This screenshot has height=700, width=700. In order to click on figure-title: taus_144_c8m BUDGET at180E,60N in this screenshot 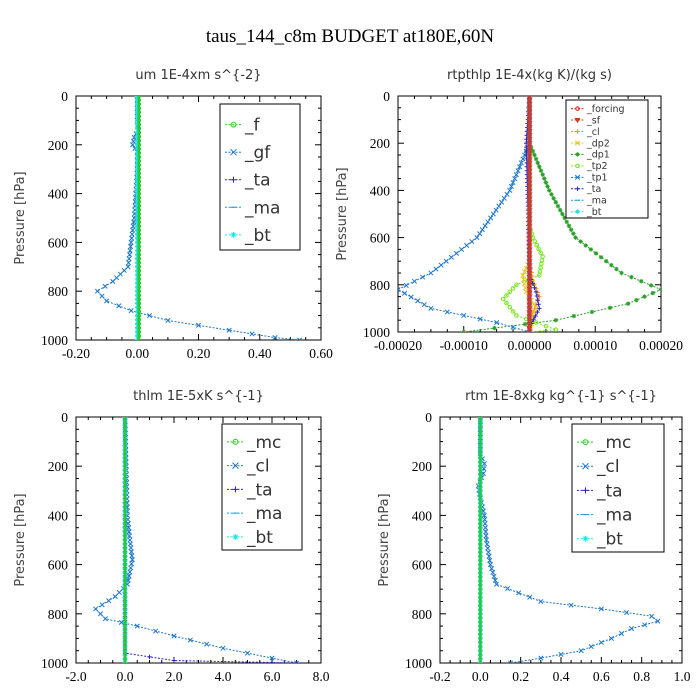, I will do `click(350, 36)`.